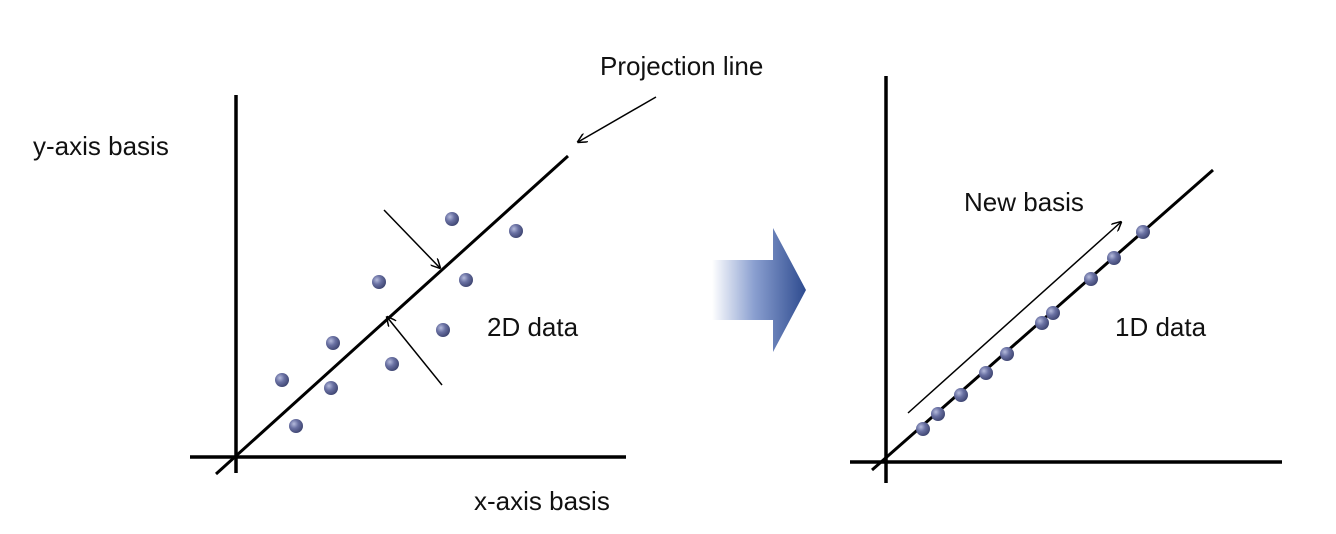 This screenshot has height=534, width=1336. I want to click on transition-arrow, so click(759, 290).